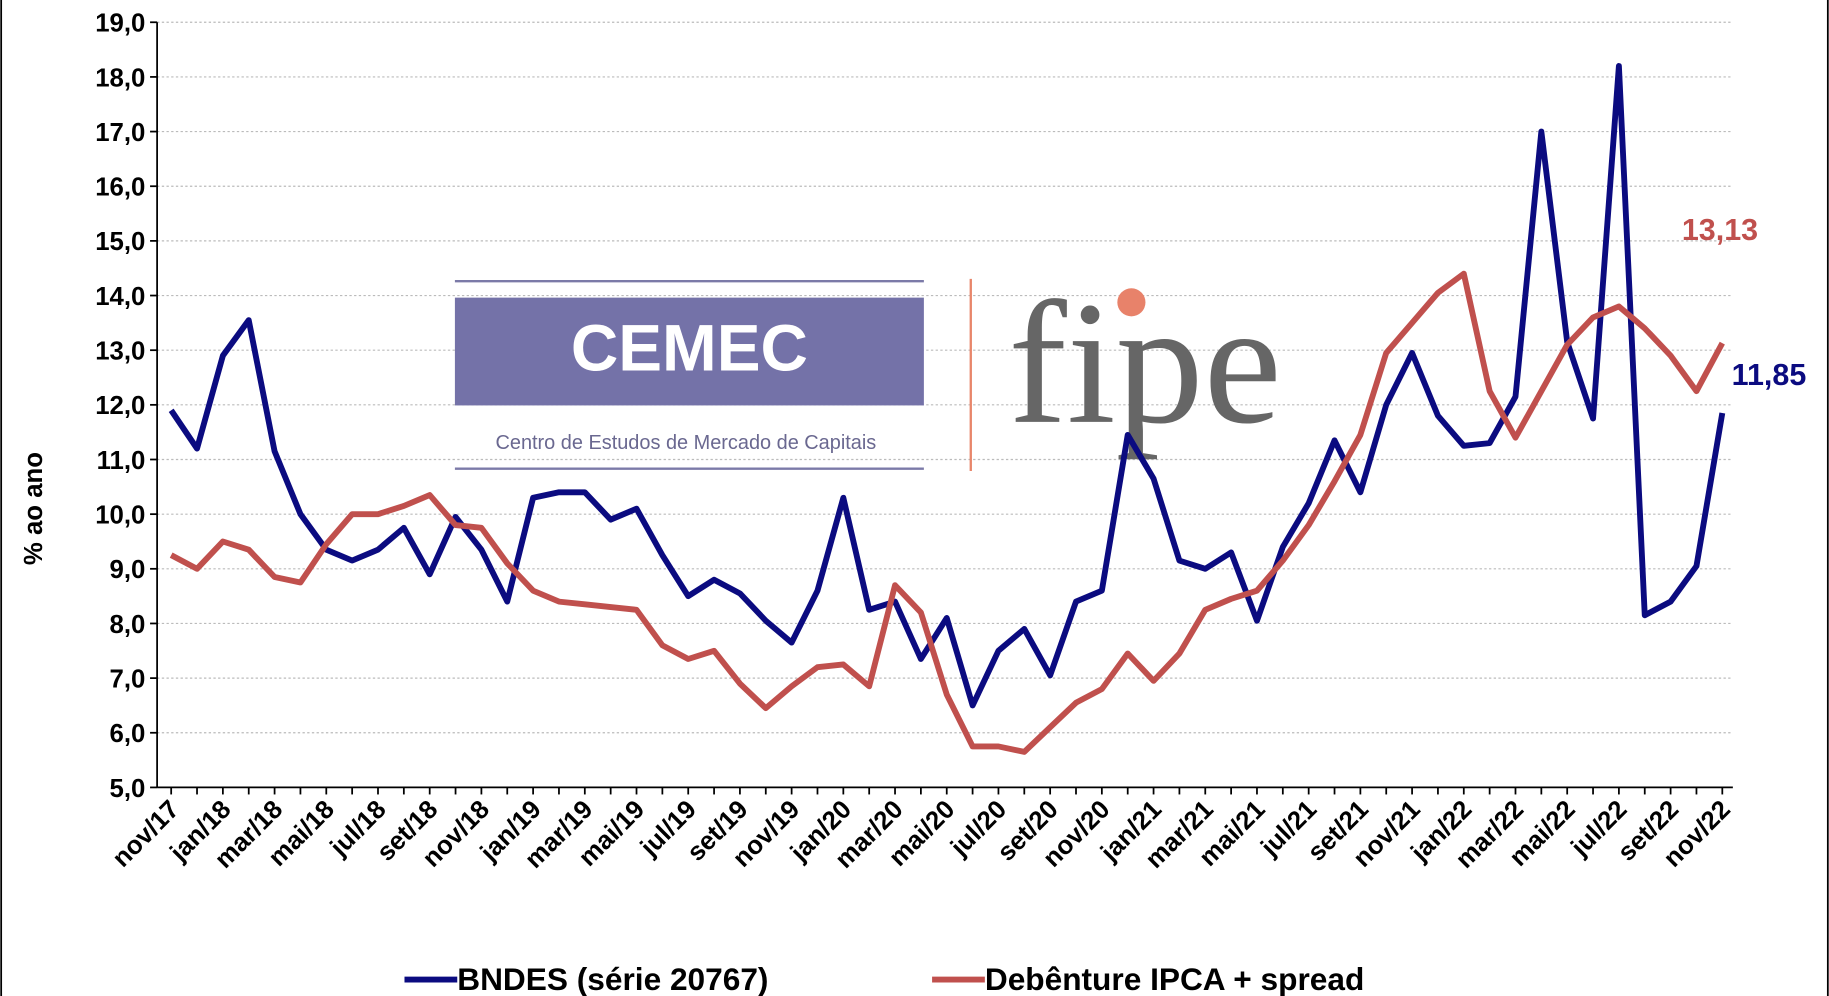  Describe the element at coordinates (120, 188) in the screenshot. I see `y-tick-label: 16,0` at that location.